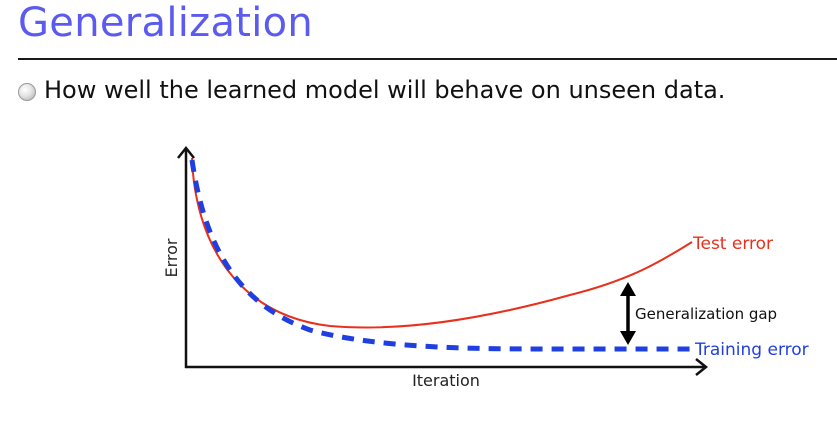 The width and height of the screenshot is (837, 424). Describe the element at coordinates (628, 338) in the screenshot. I see `gap-arrow-bottom-head` at that location.